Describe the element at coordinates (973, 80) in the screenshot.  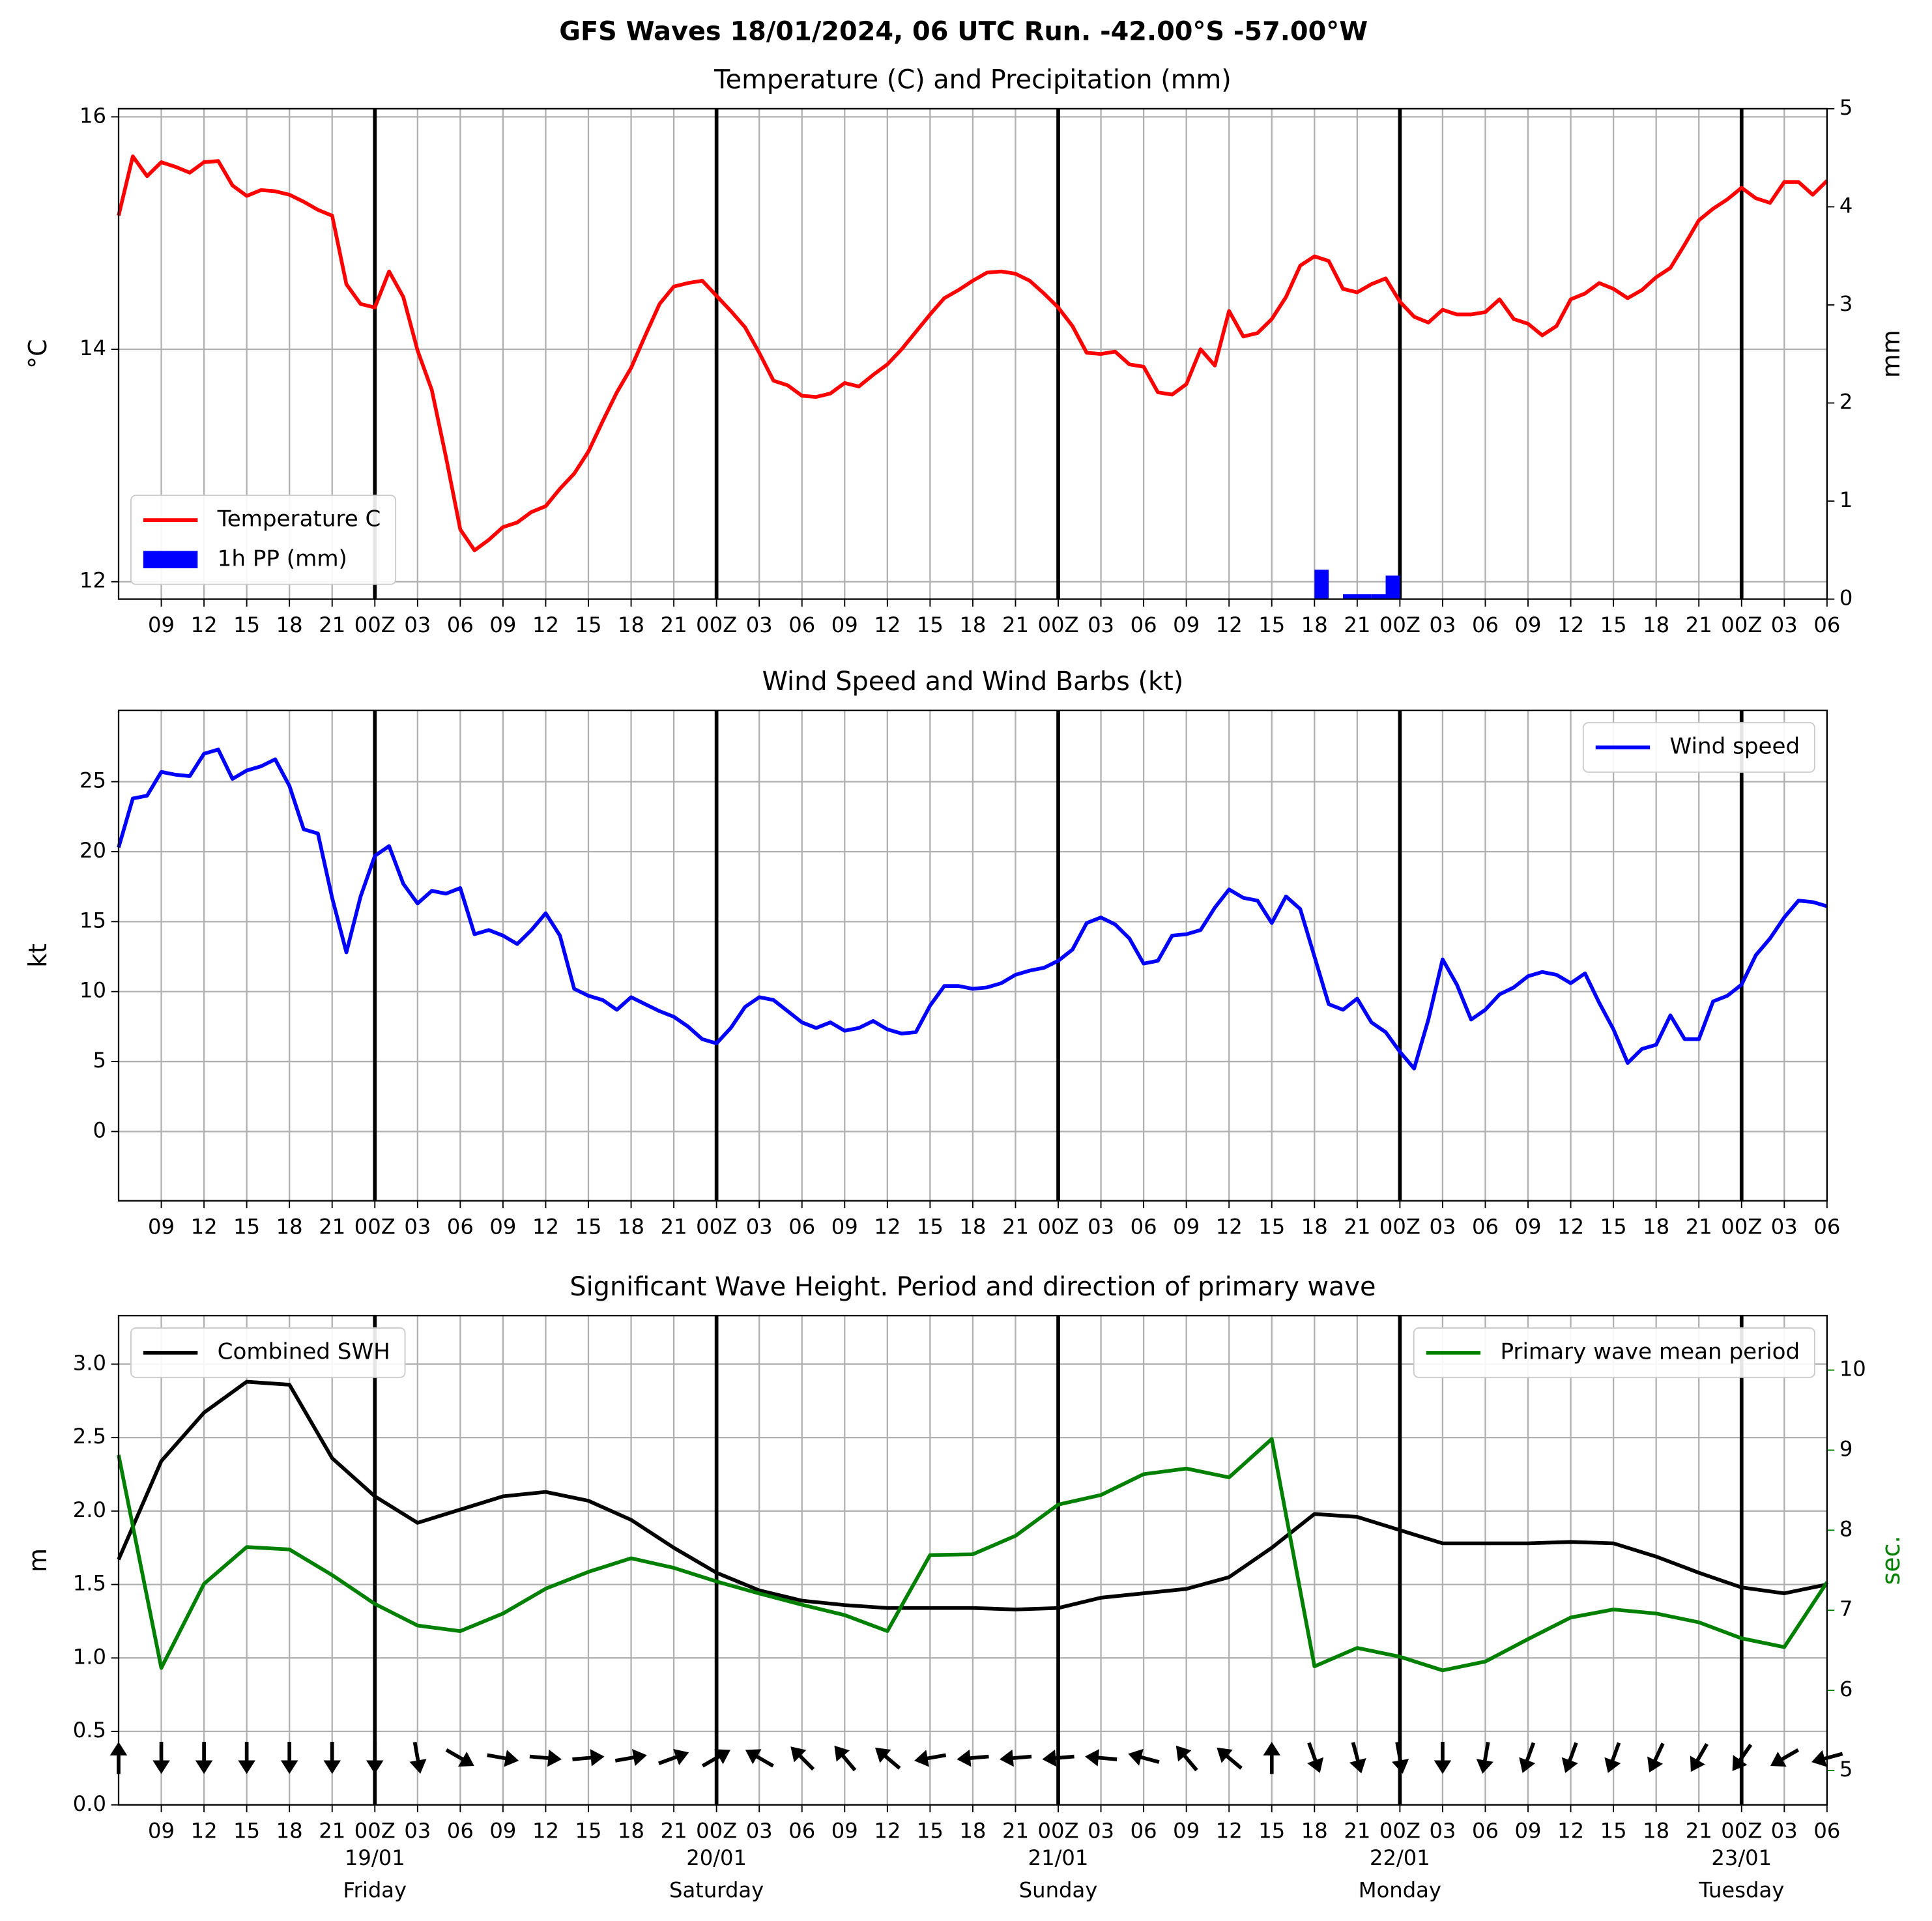
I see `panel-title: Temperature (C) and Precipitation (mm)` at that location.